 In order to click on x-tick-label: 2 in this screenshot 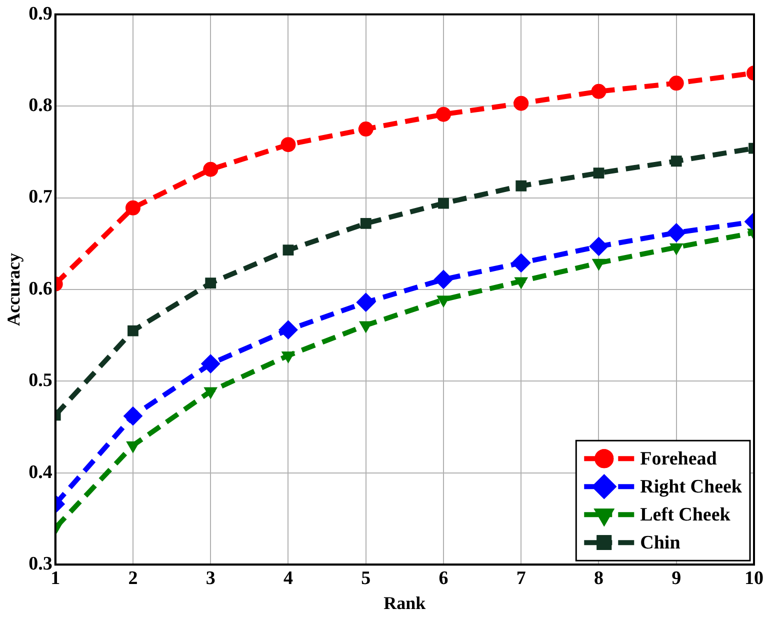, I will do `click(133, 578)`.